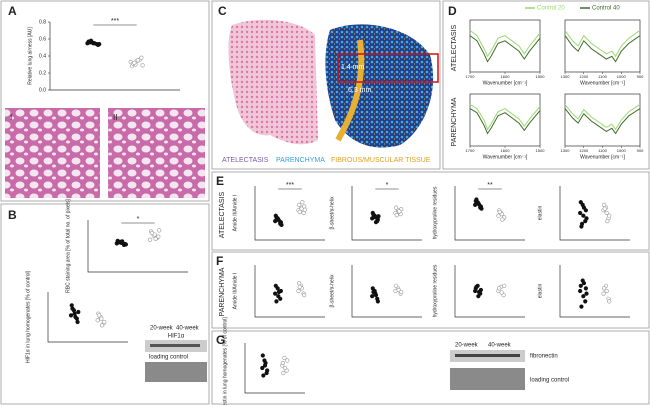 The width and height of the screenshot is (650, 405). I want to click on row-label: ATELECTASIS, so click(454, 47).